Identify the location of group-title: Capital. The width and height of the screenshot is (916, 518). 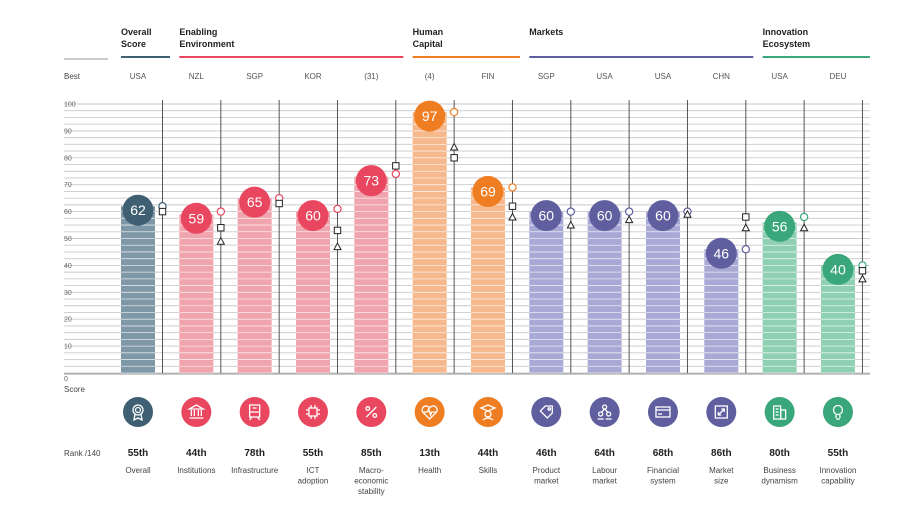
(428, 44).